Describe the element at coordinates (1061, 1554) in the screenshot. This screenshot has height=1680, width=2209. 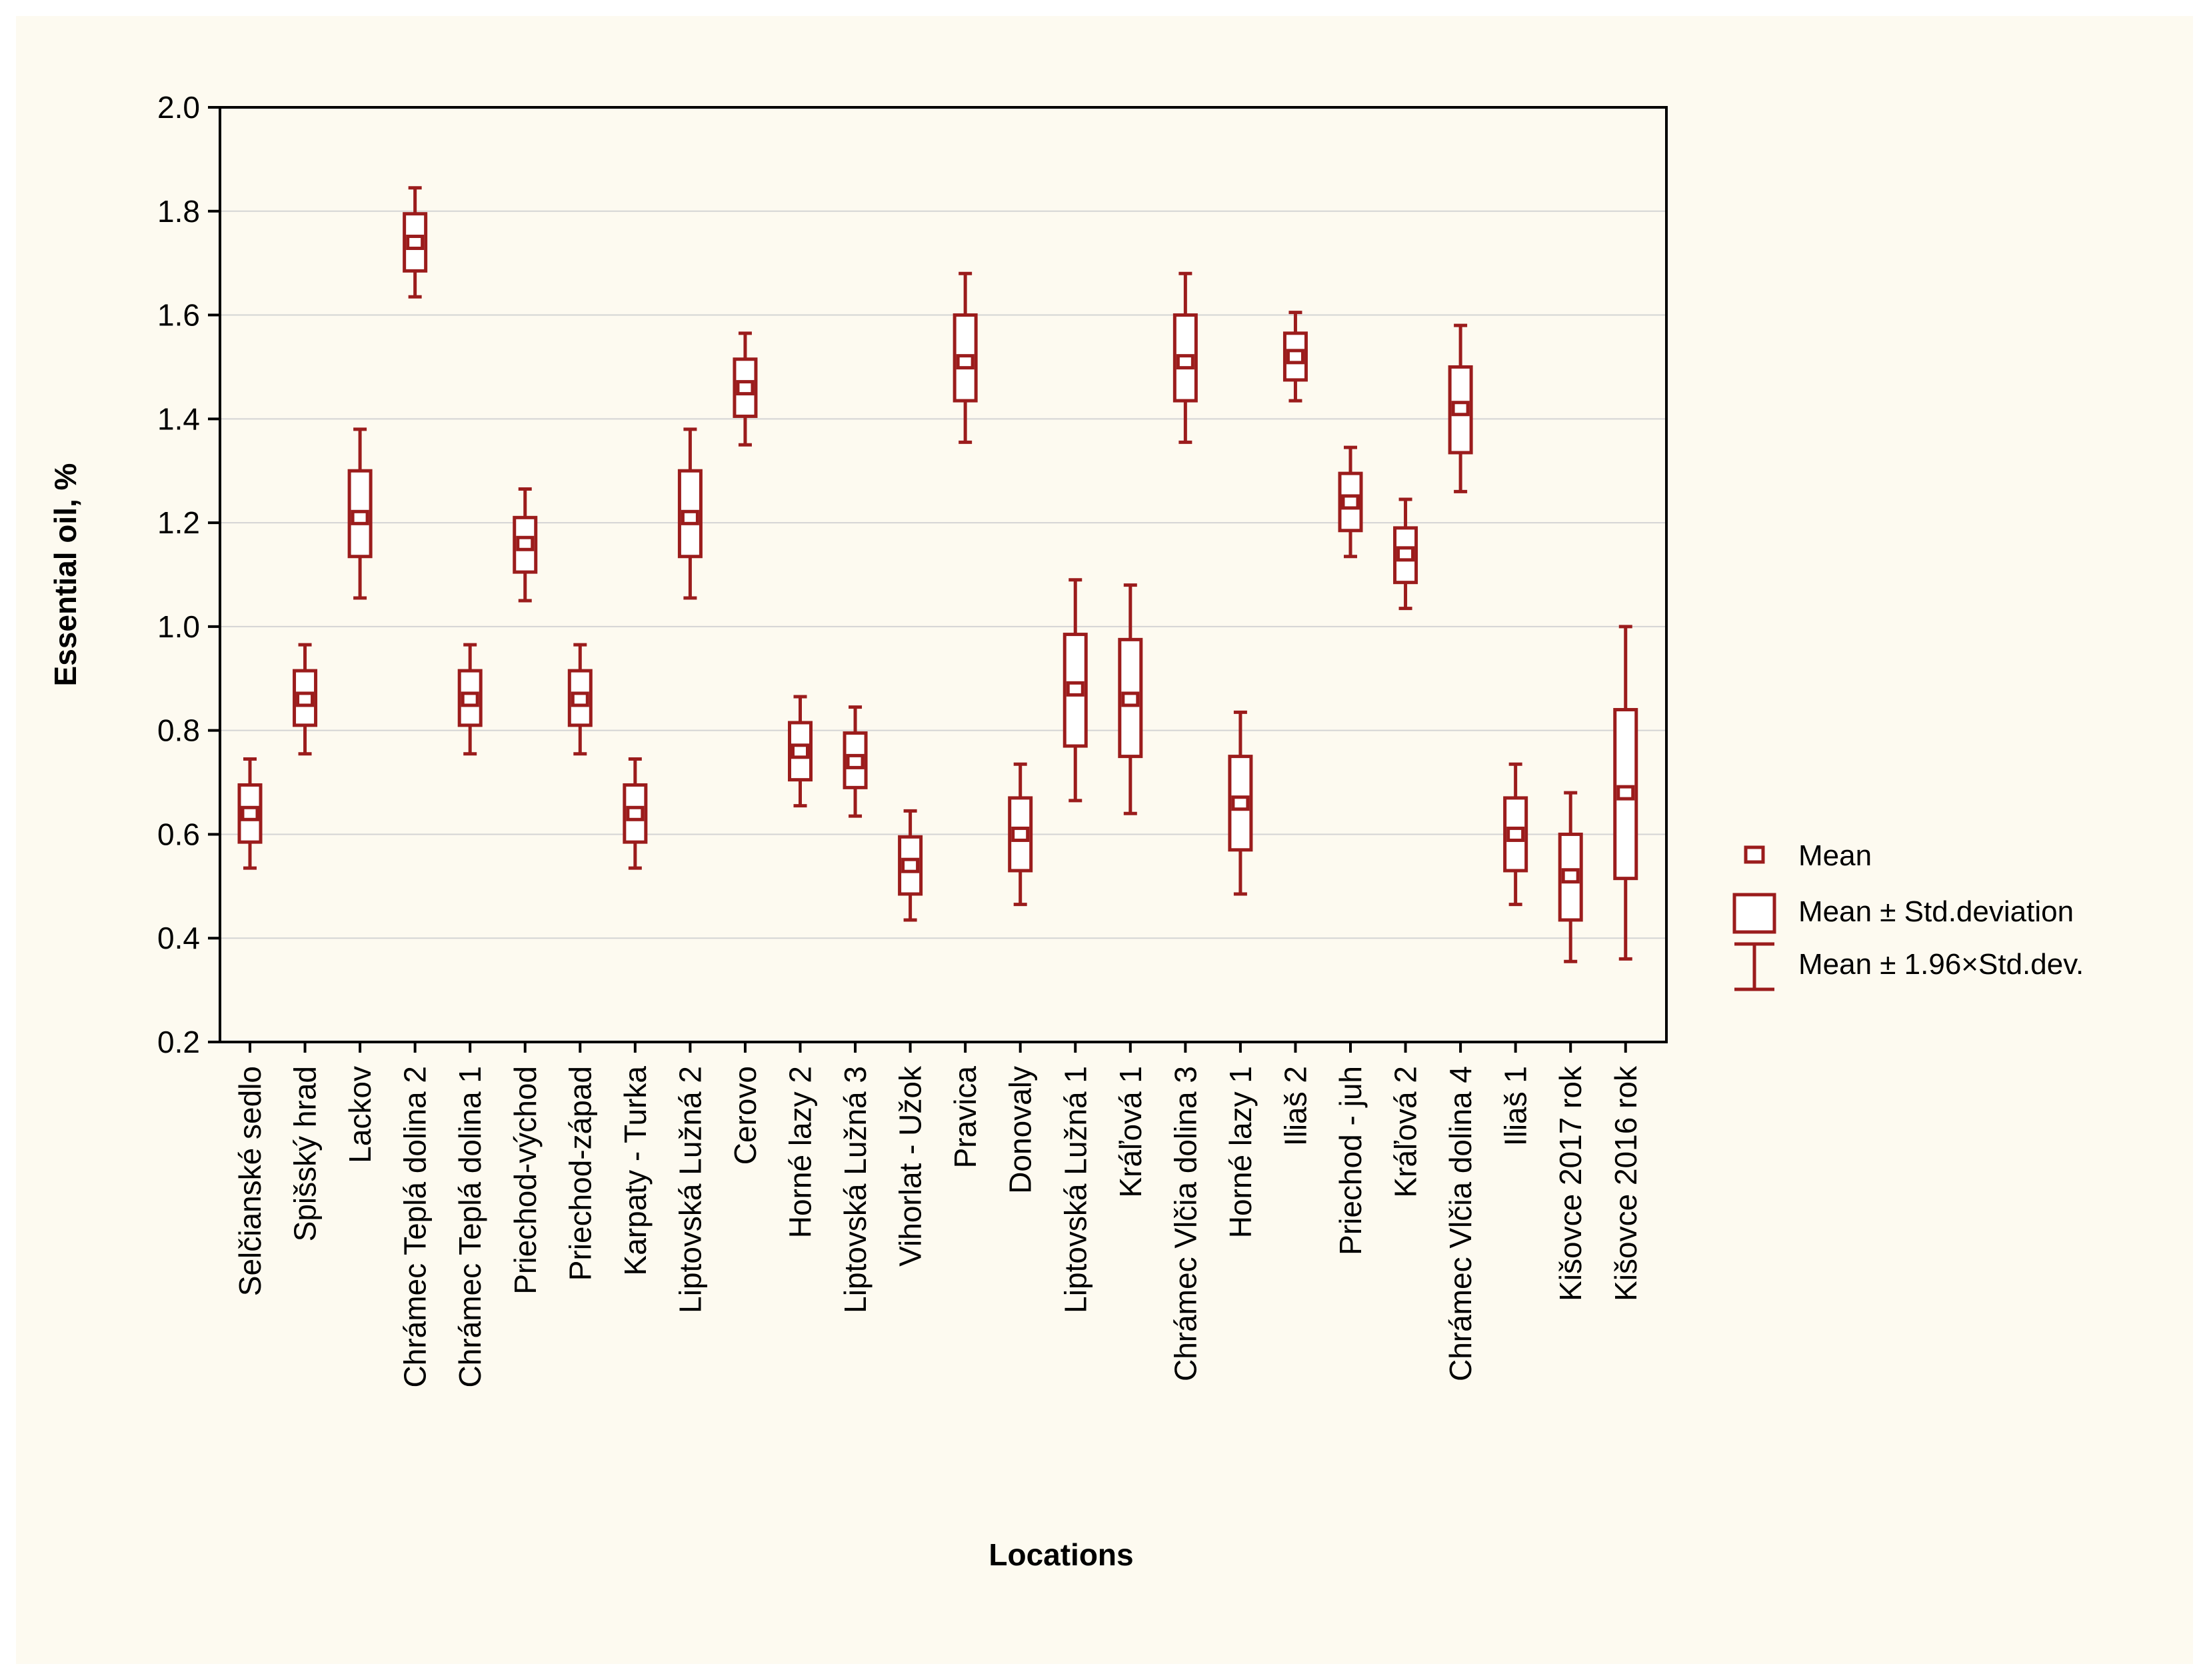
I see `x-axis-title: Locations` at that location.